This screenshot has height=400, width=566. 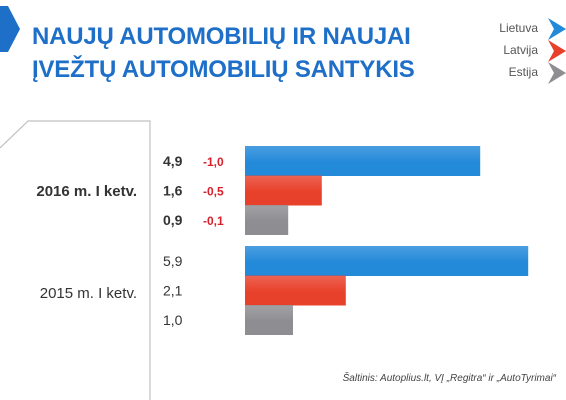 What do you see at coordinates (269, 320) in the screenshot?
I see `bar-estija-2015` at bounding box center [269, 320].